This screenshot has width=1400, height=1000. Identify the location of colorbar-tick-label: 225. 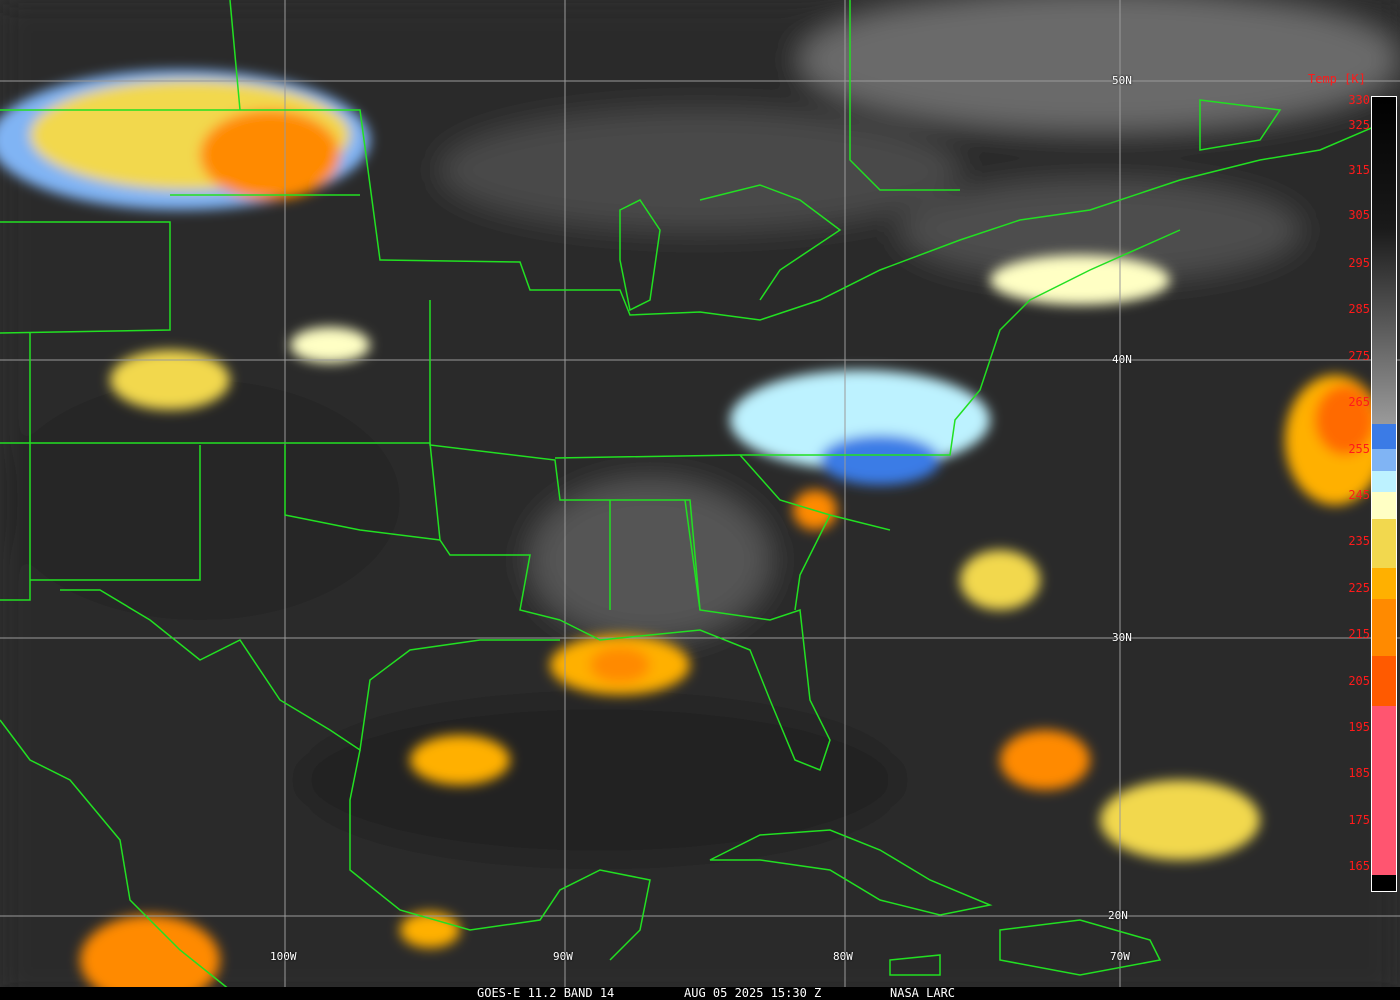
(1359, 588).